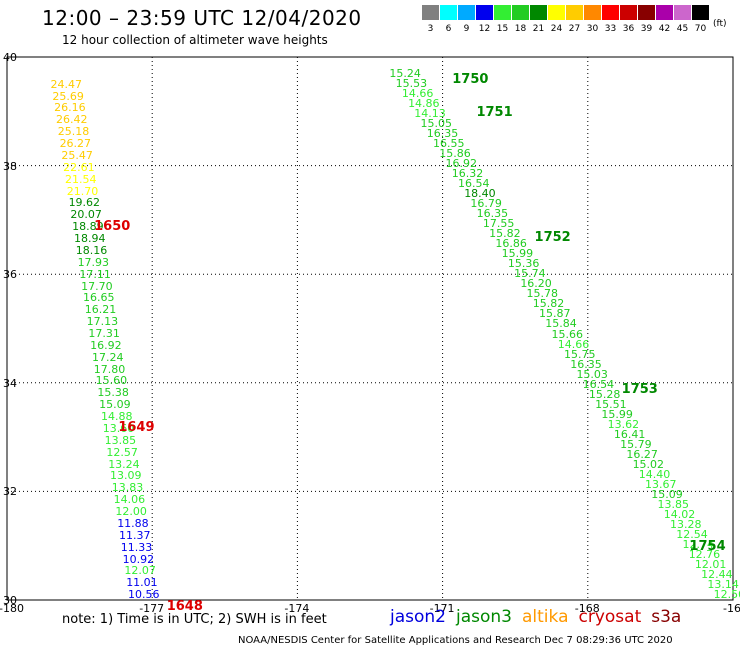  Describe the element at coordinates (704, 555) in the screenshot. I see `wave-height-value: 12.76` at that location.